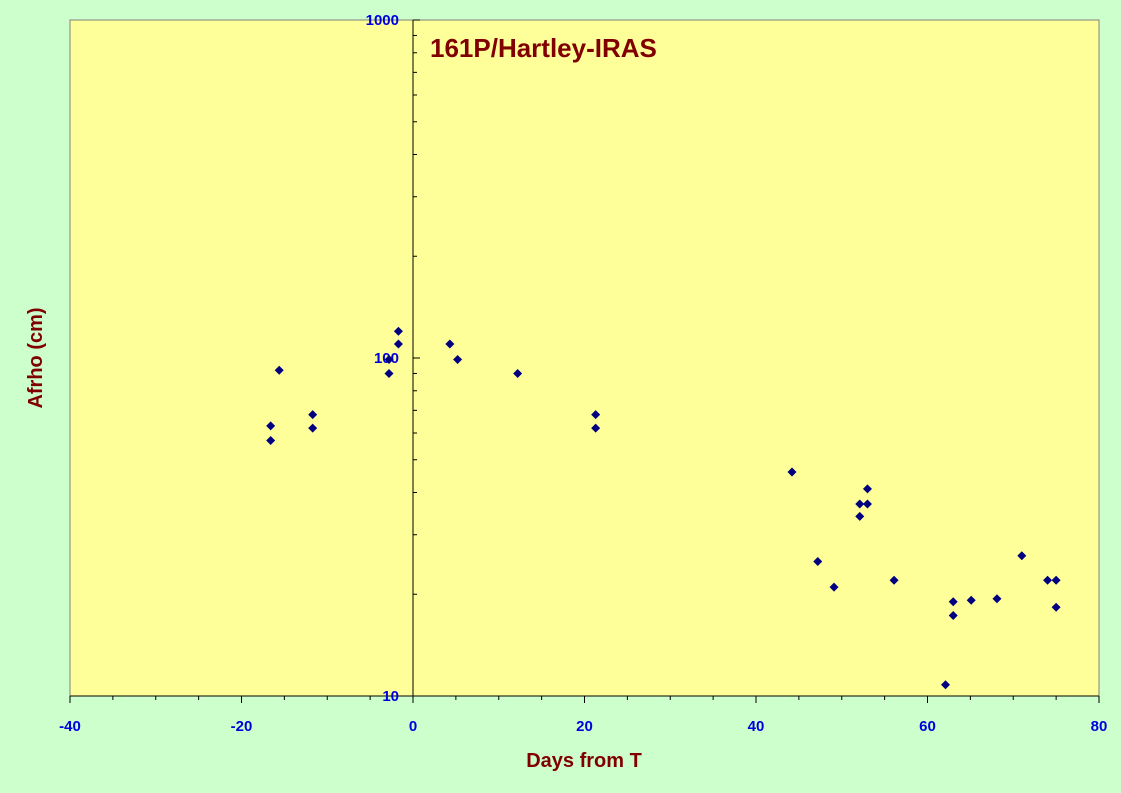 The image size is (1121, 793). I want to click on x-tick-label: 20, so click(584, 726).